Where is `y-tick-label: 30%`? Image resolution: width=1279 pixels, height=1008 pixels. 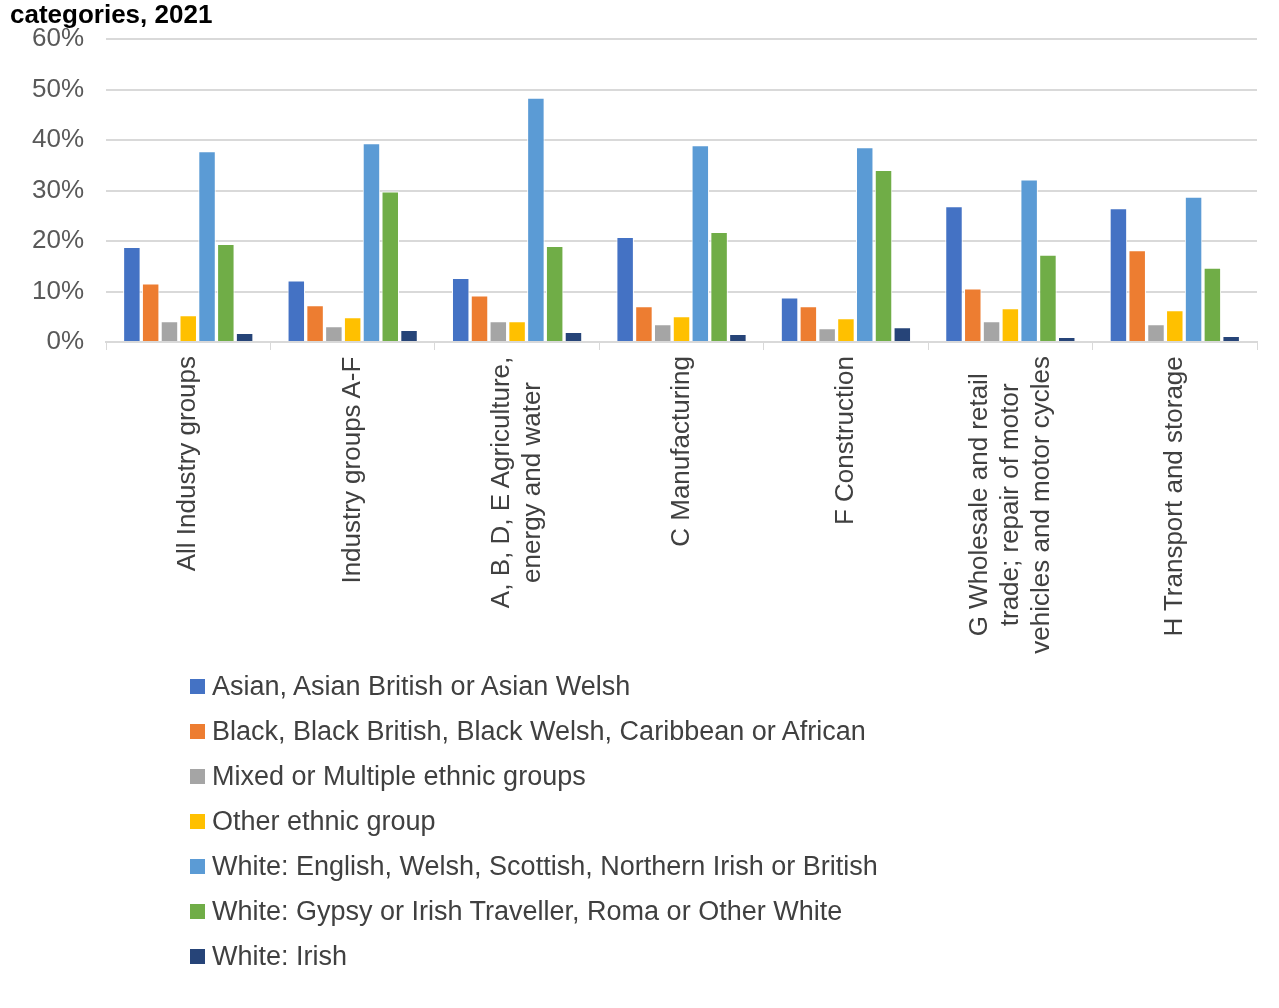
y-tick-label: 30% is located at coordinates (58, 188).